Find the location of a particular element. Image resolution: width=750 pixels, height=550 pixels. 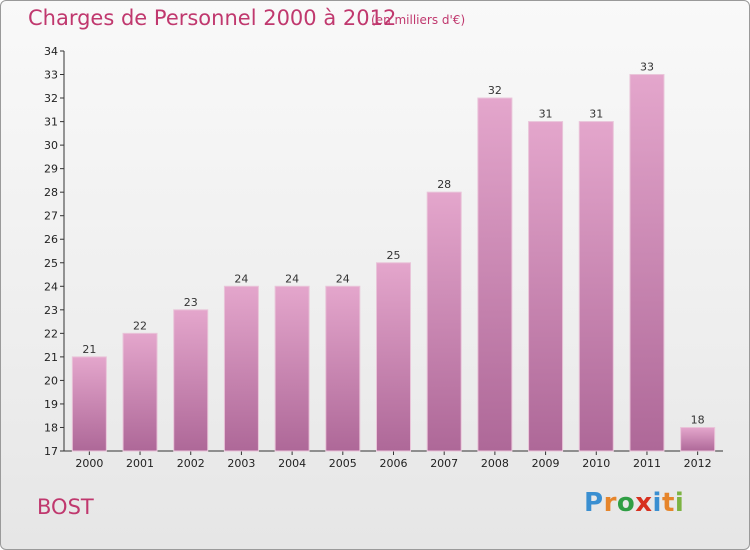

x-tick-label: 2002 is located at coordinates (191, 463).